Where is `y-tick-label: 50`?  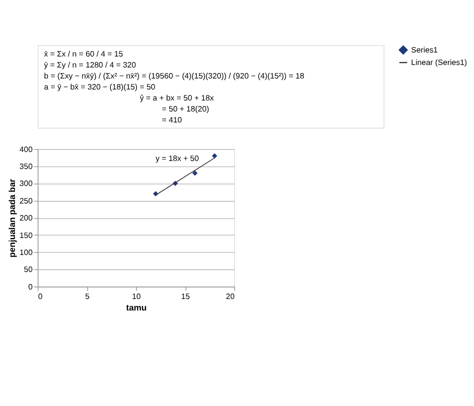 y-tick-label: 50 is located at coordinates (29, 269).